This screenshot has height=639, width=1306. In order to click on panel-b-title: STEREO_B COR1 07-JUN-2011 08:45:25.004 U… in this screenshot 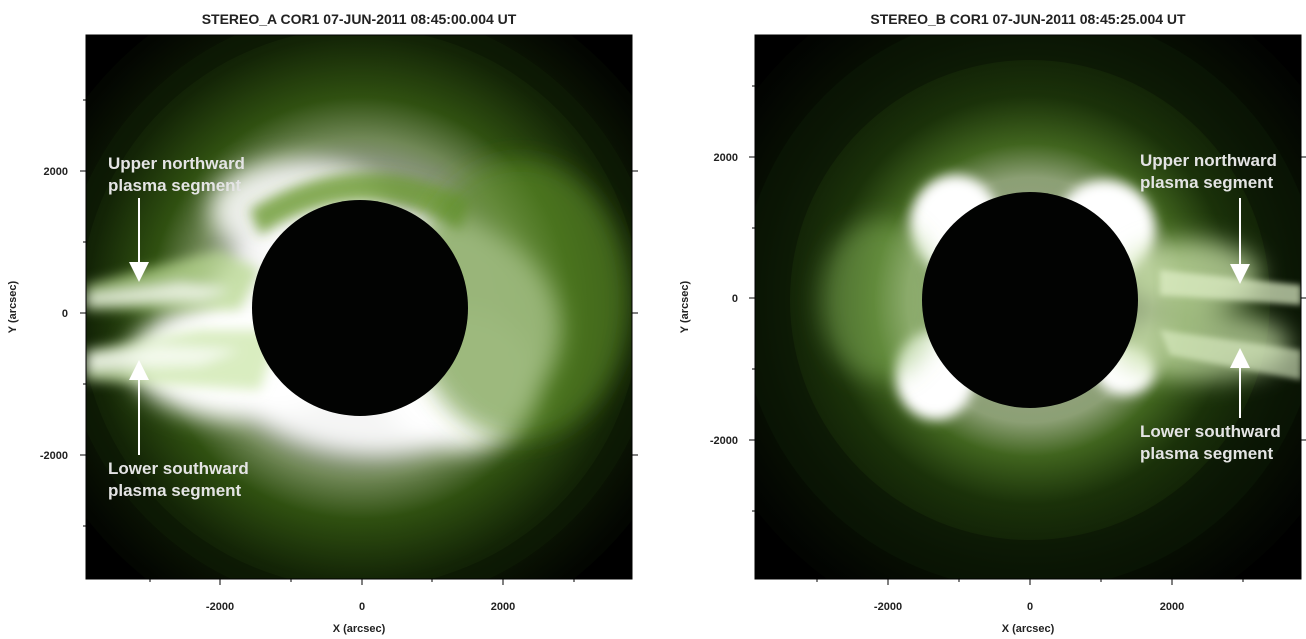, I will do `click(1028, 19)`.